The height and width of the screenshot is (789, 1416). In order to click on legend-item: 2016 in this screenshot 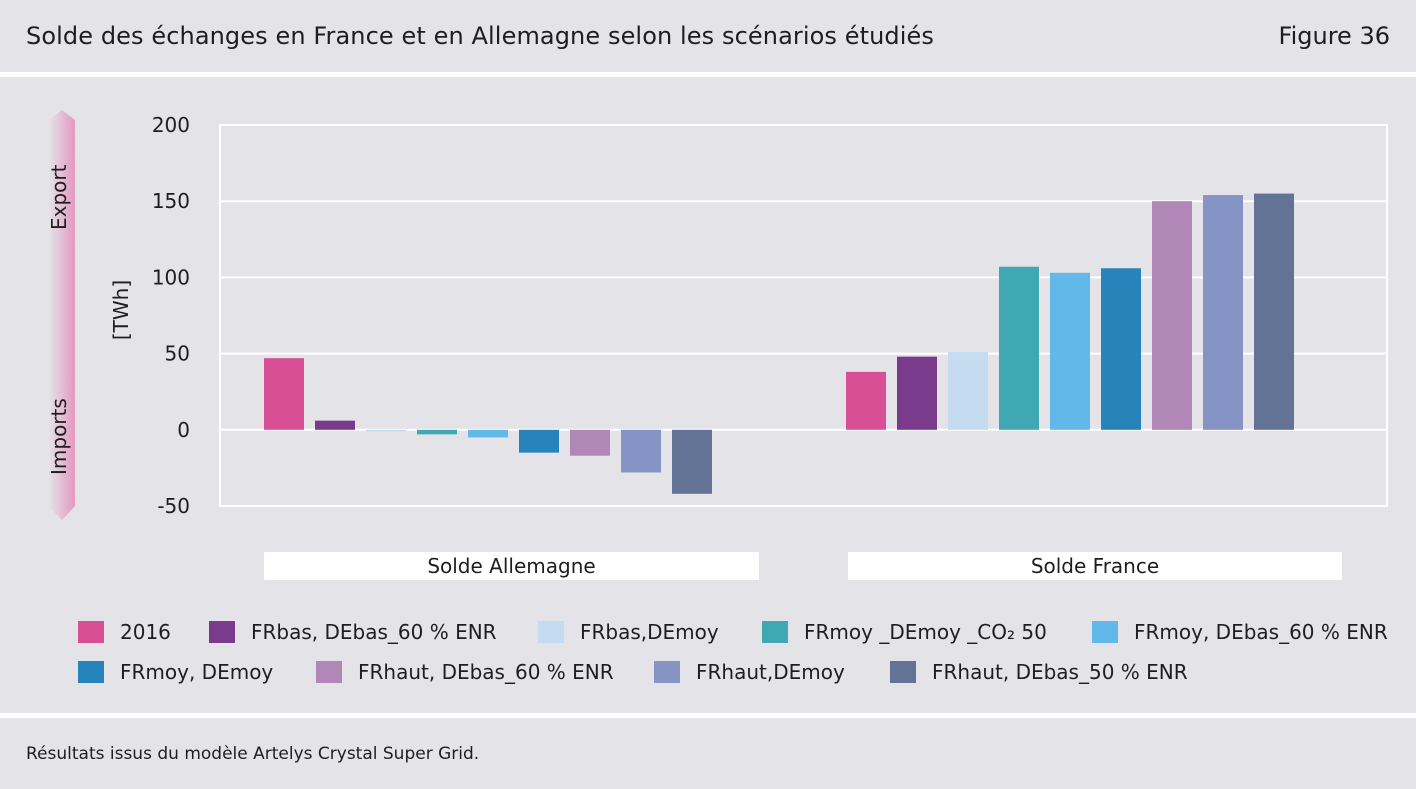, I will do `click(124, 632)`.